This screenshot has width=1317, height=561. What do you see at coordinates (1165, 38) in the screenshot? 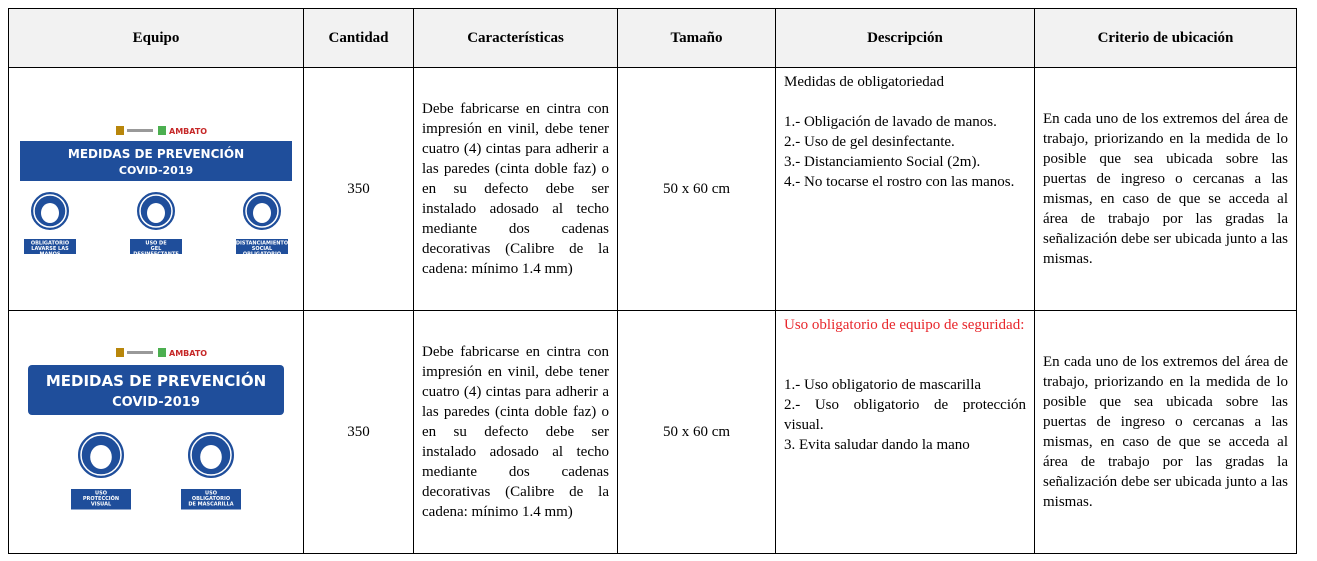
I see `column-header: Criterio de ubicación` at bounding box center [1165, 38].